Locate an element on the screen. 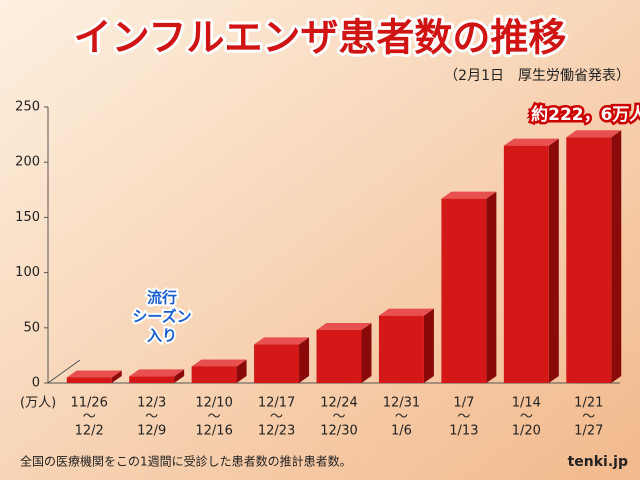 The width and height of the screenshot is (640, 480). y-tick-label: 200 is located at coordinates (27, 162).